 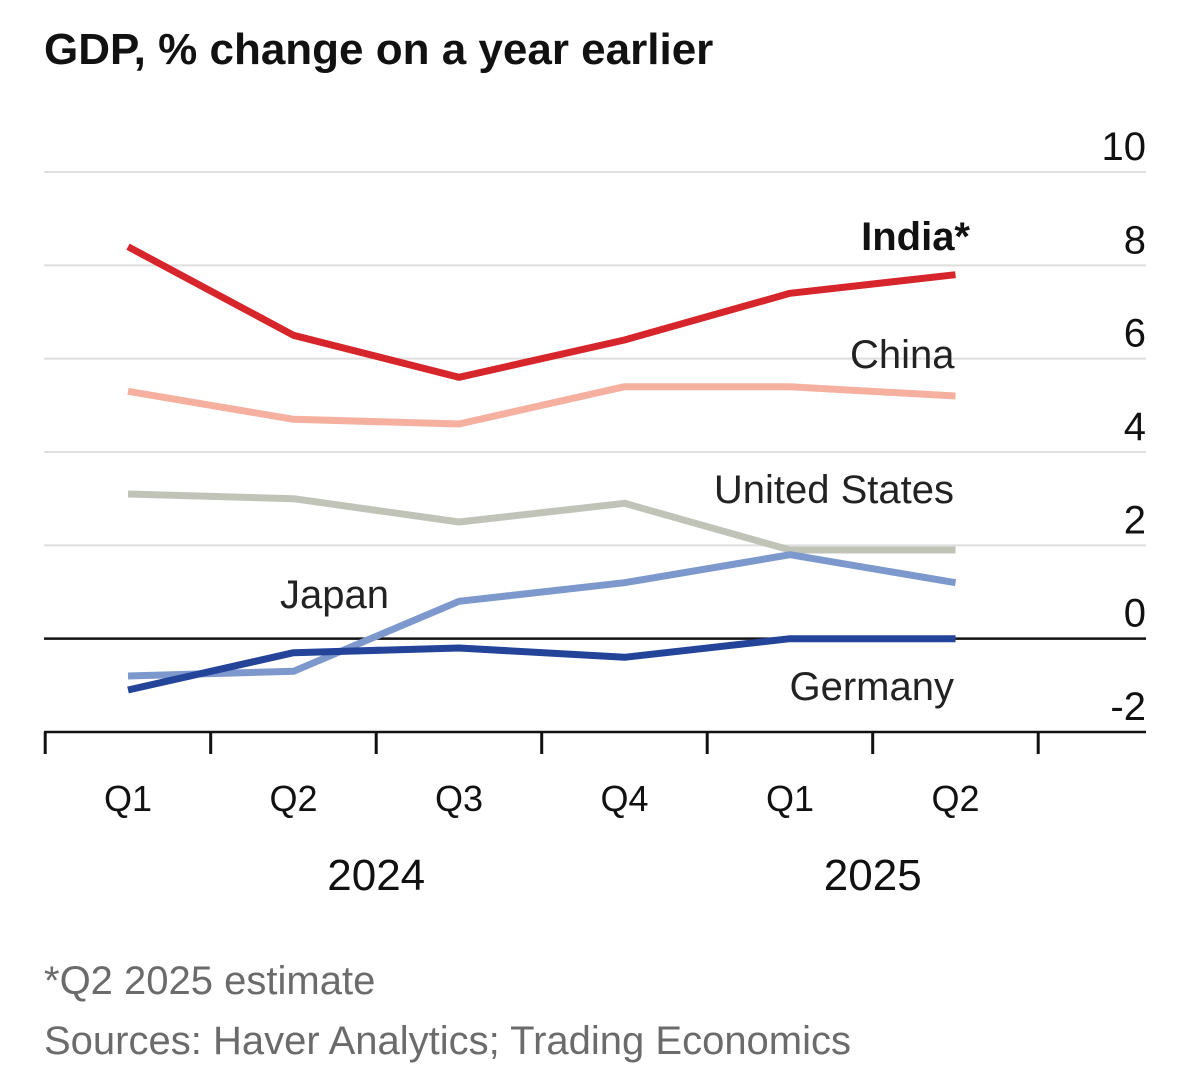 What do you see at coordinates (1135, 240) in the screenshot?
I see `y-tick-label: 8` at bounding box center [1135, 240].